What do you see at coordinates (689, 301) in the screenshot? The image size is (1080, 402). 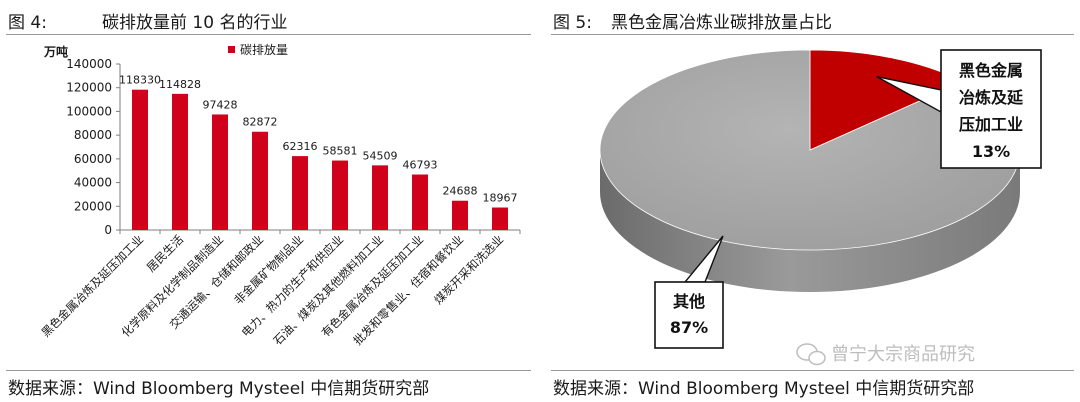 I see `pie-category-label-other: 其他` at bounding box center [689, 301].